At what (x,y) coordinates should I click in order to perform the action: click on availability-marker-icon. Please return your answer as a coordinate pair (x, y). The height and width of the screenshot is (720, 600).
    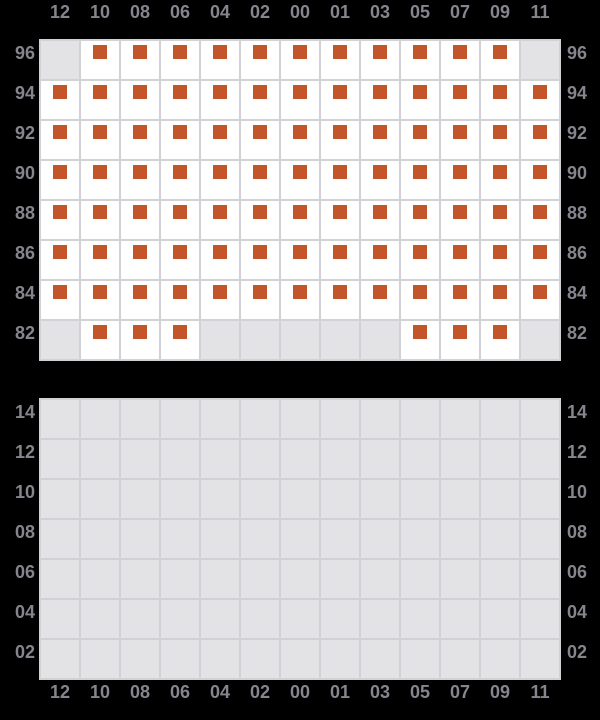
    Looking at the image, I should click on (300, 212).